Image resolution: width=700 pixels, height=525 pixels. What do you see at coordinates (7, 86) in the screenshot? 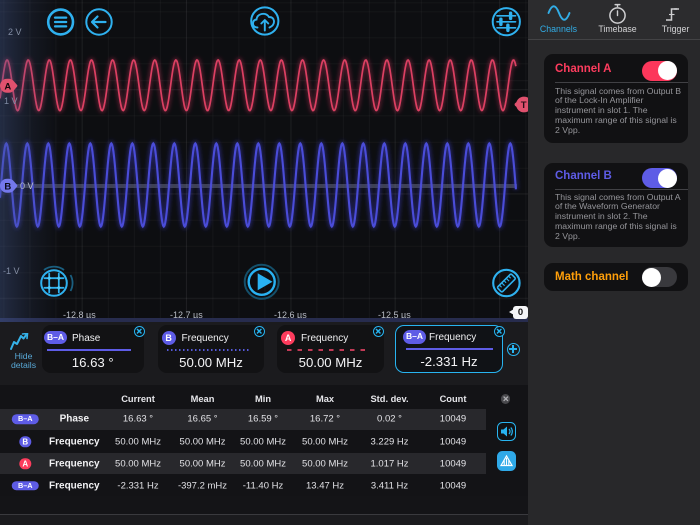
I see `svg-text: A` at bounding box center [7, 86].